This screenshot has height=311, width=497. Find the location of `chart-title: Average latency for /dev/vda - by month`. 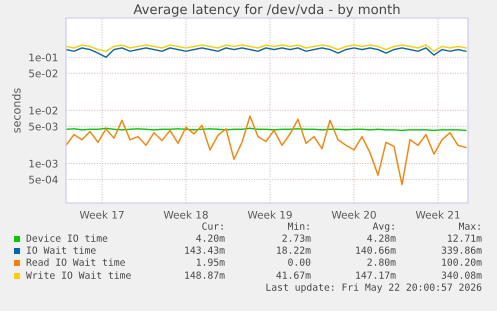

chart-title: Average latency for /dev/vda - by month is located at coordinates (267, 10).